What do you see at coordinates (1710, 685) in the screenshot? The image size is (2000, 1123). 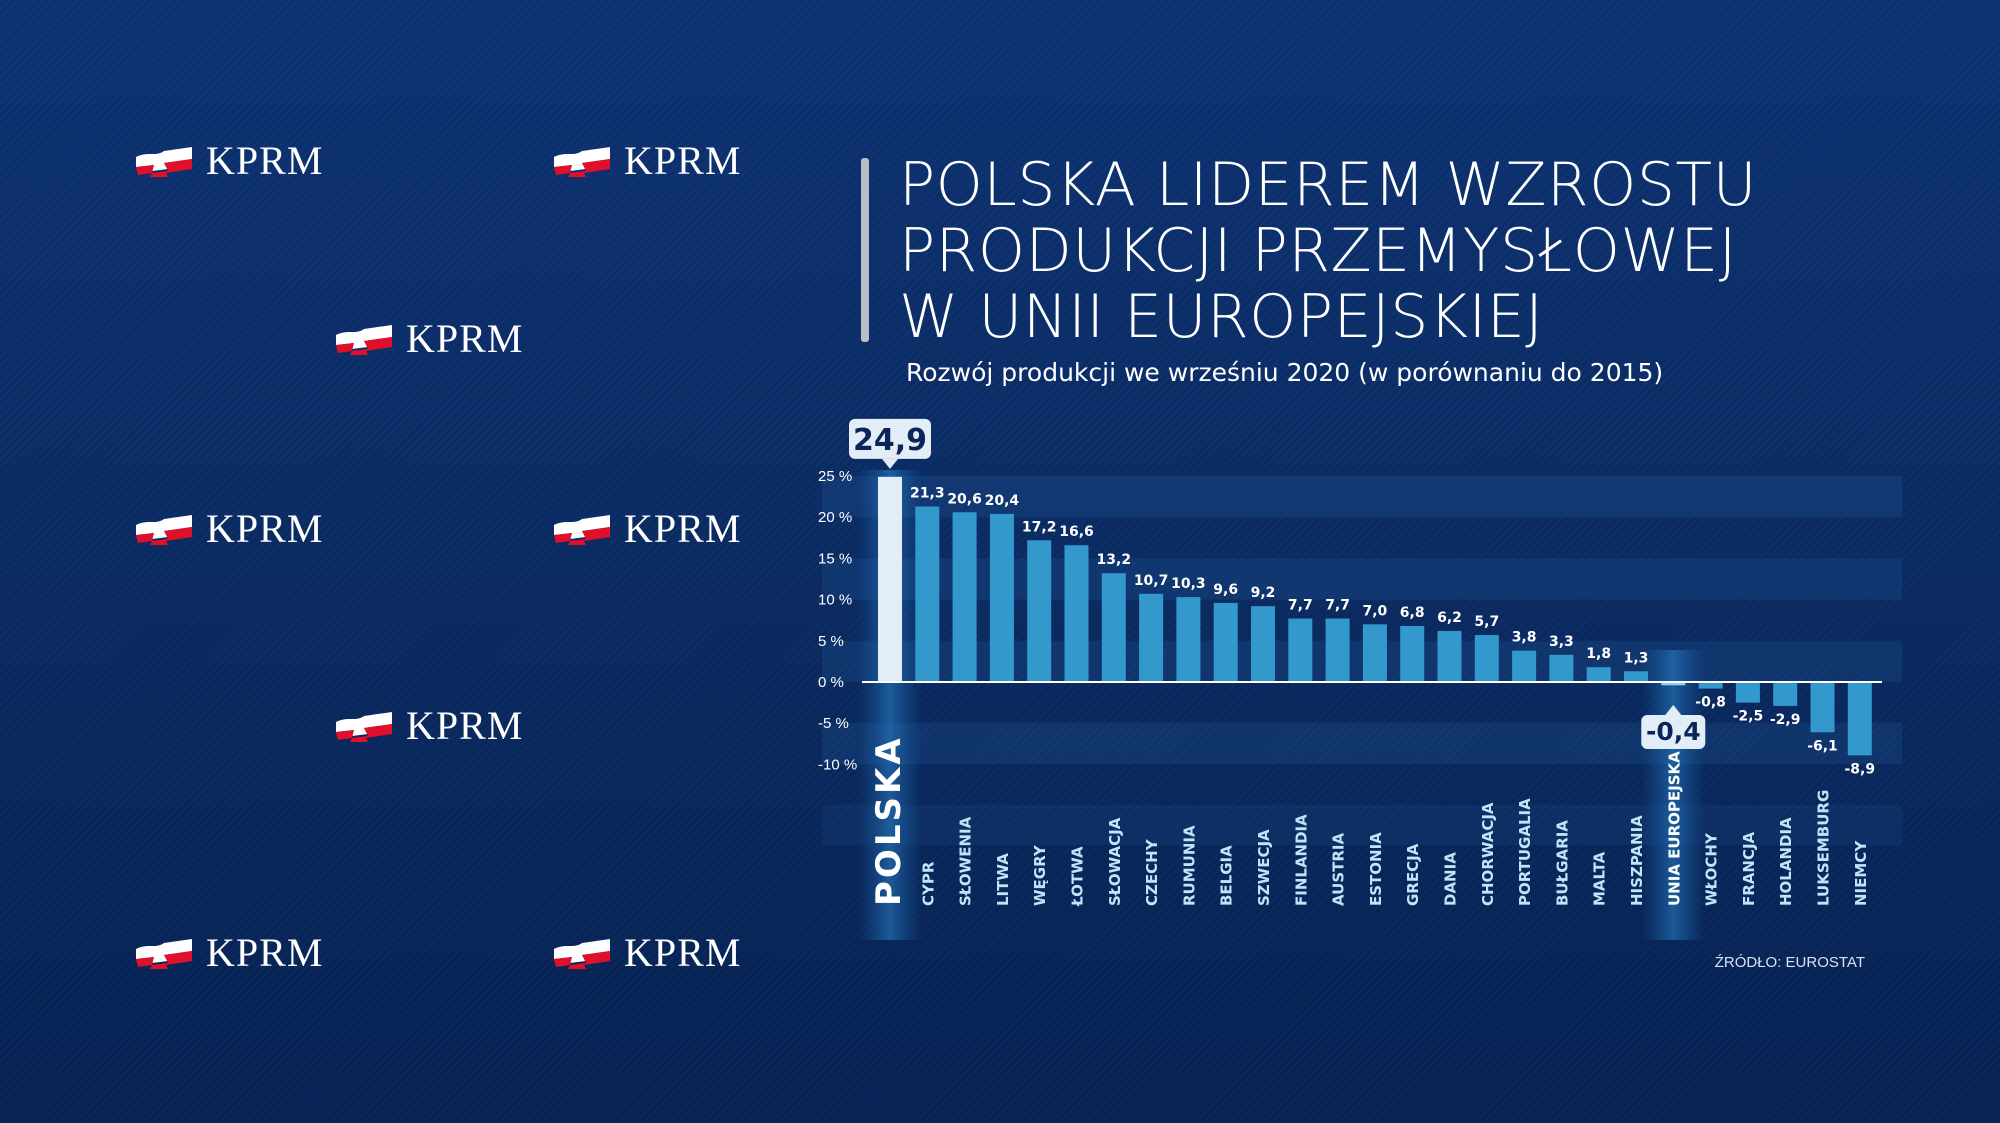 I see `bar-włochy` at bounding box center [1710, 685].